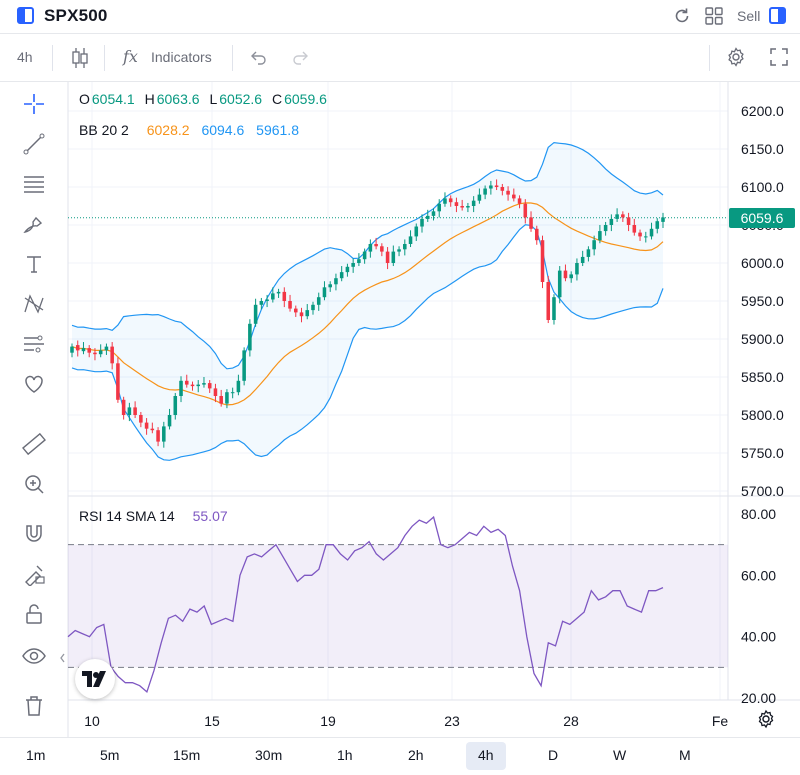 This screenshot has width=800, height=775. What do you see at coordinates (34, 444) in the screenshot?
I see `ruler-icon` at bounding box center [34, 444].